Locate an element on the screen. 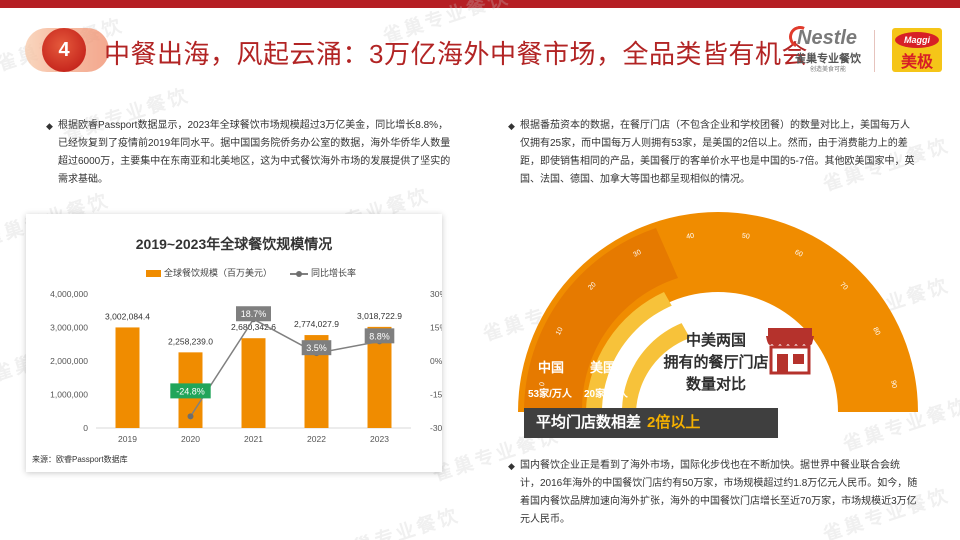  gap-banner-text: 平均门店数相差 is located at coordinates (589, 422).